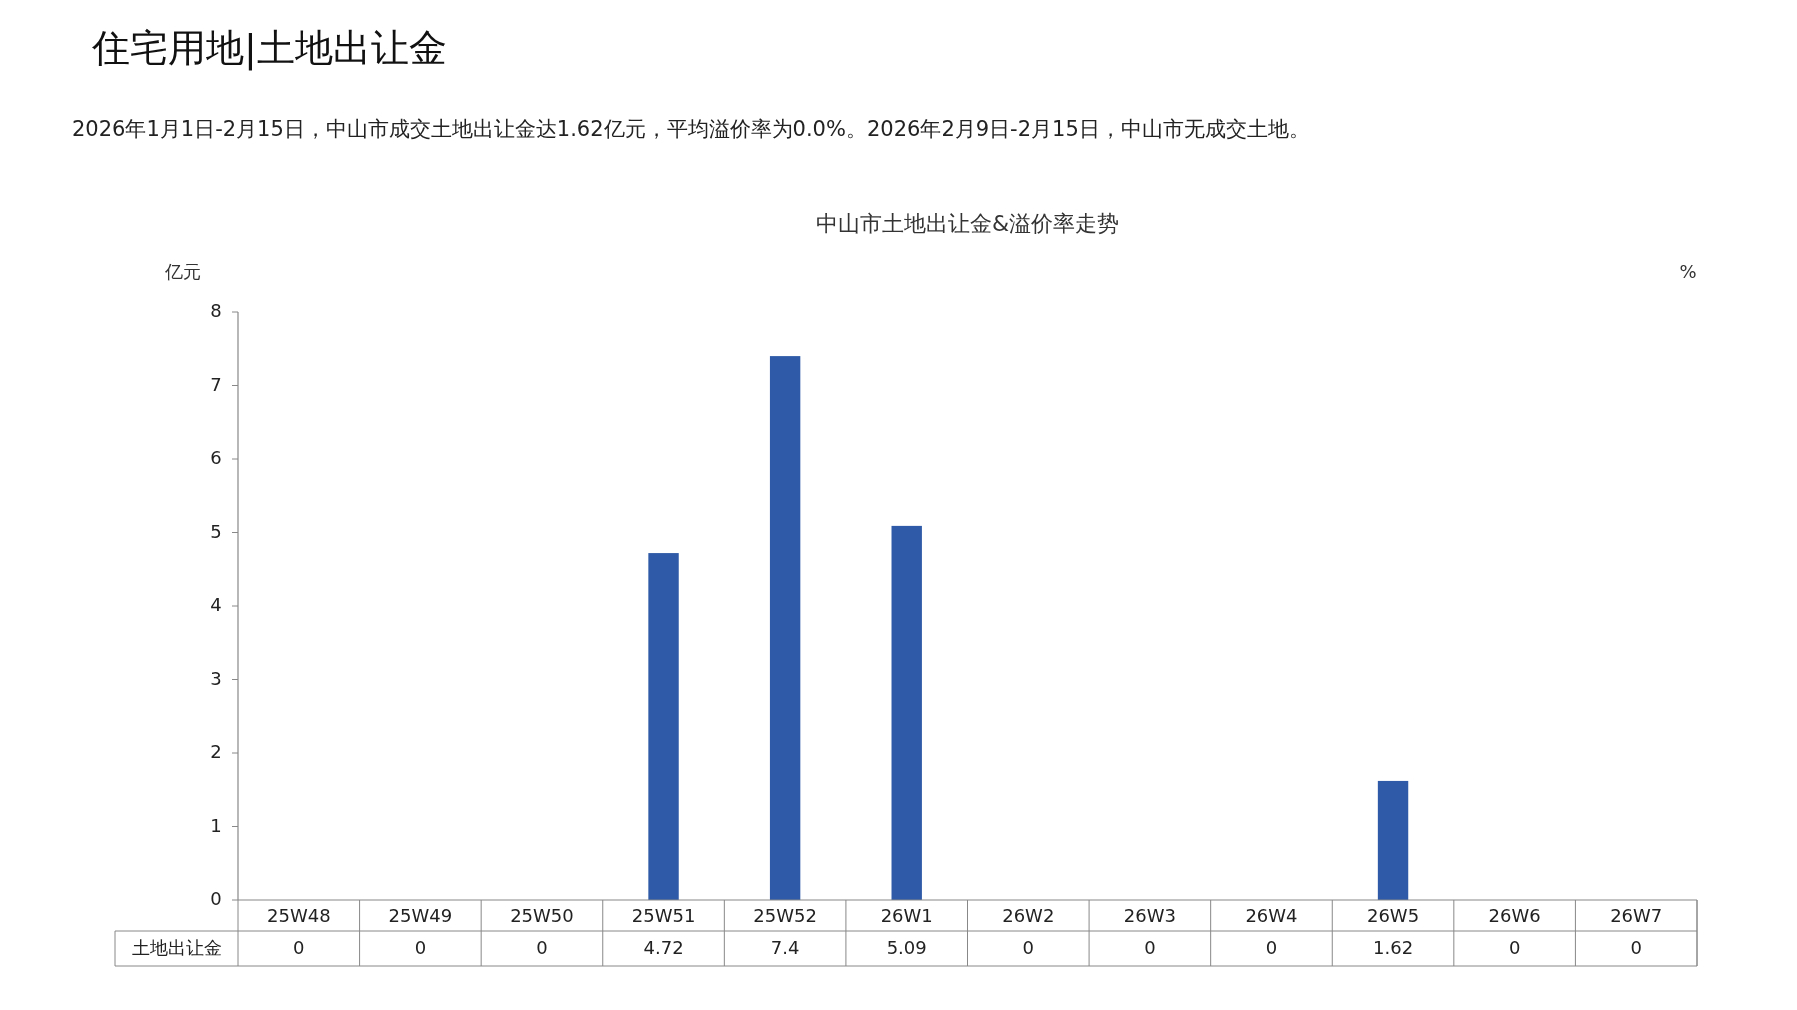 Image resolution: width=1797 pixels, height=1010 pixels. What do you see at coordinates (216, 457) in the screenshot?
I see `y-tick-label: 6` at bounding box center [216, 457].